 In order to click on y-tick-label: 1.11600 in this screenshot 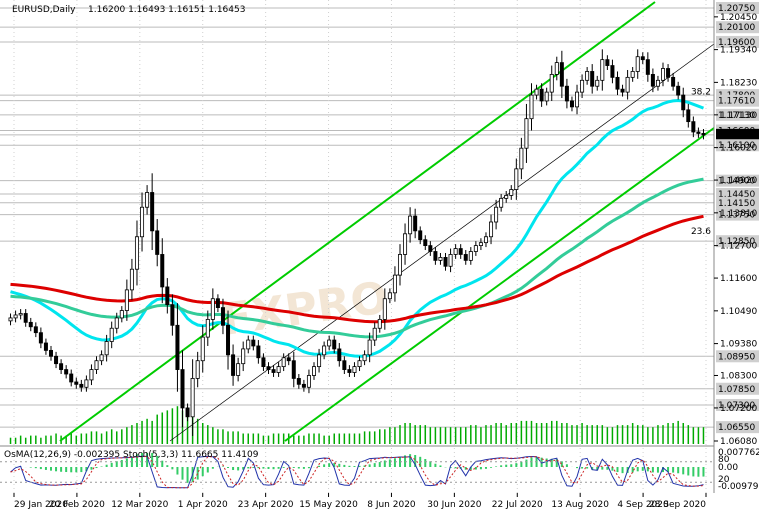, I will do `click(738, 279)`.